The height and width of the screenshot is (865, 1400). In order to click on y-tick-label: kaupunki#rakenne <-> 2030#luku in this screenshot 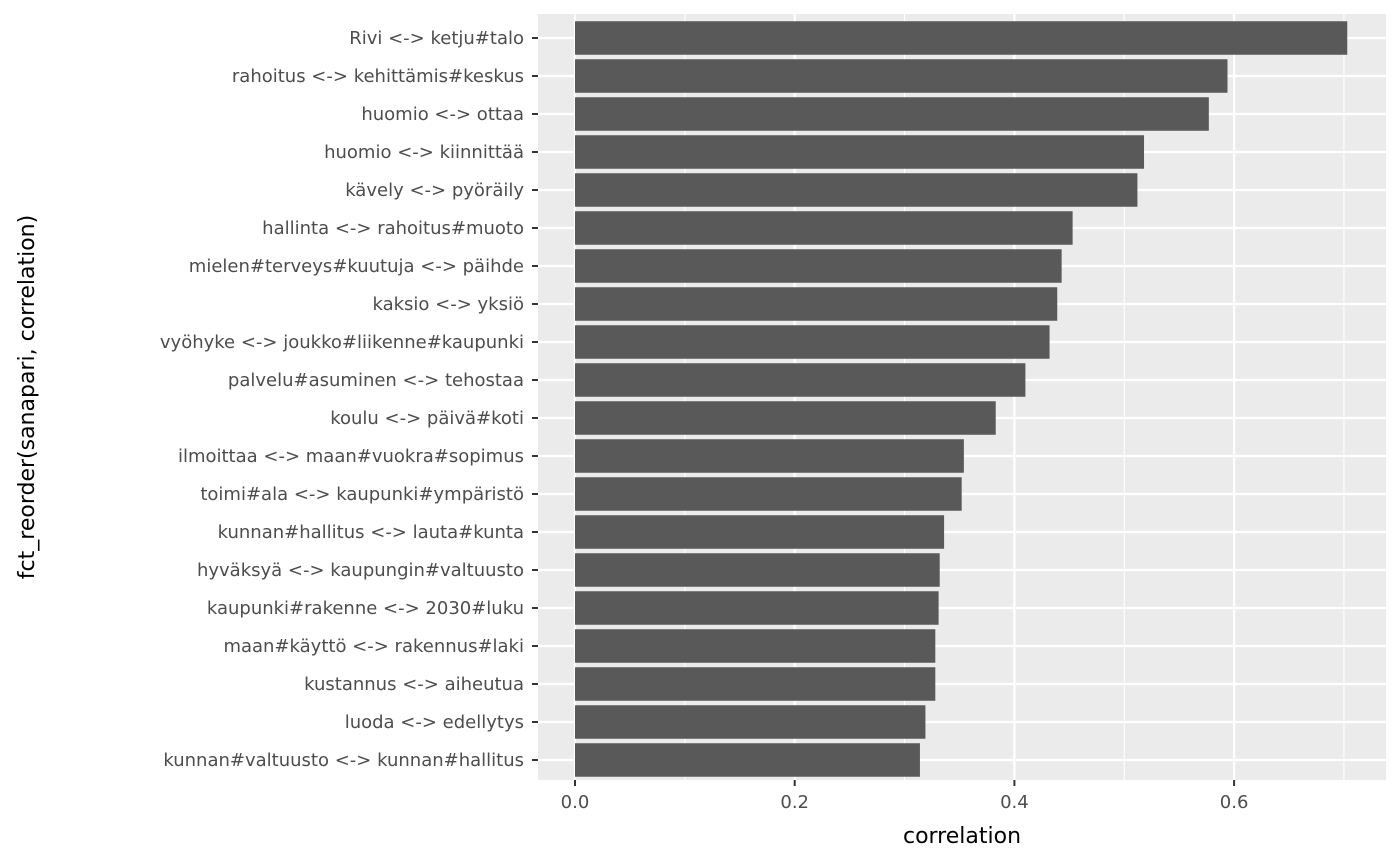, I will do `click(365, 608)`.